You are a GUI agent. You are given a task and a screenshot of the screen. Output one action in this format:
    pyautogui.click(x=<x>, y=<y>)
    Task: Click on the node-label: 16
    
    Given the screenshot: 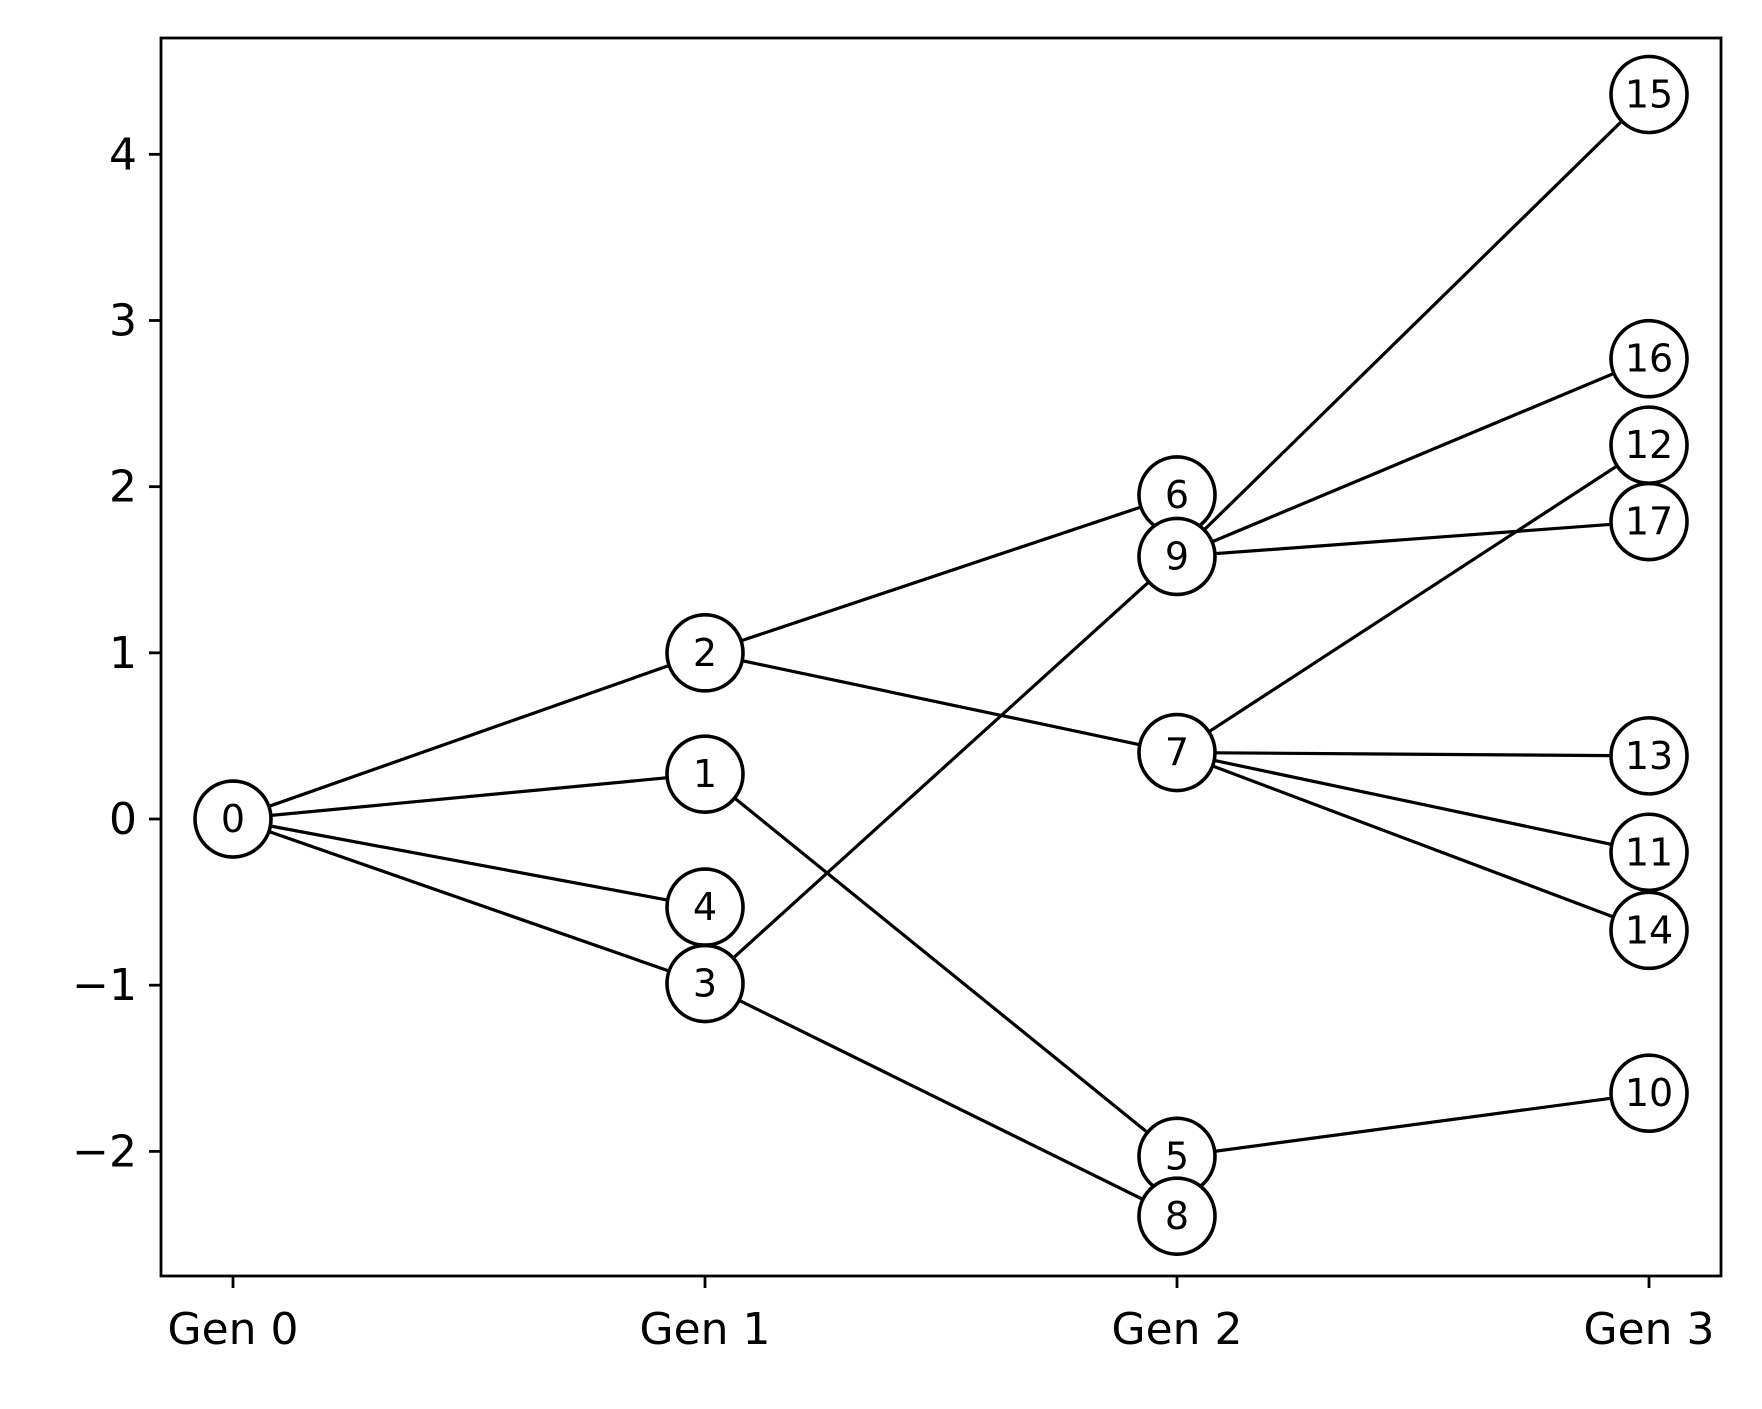 What is the action you would take?
    pyautogui.click(x=1649, y=359)
    